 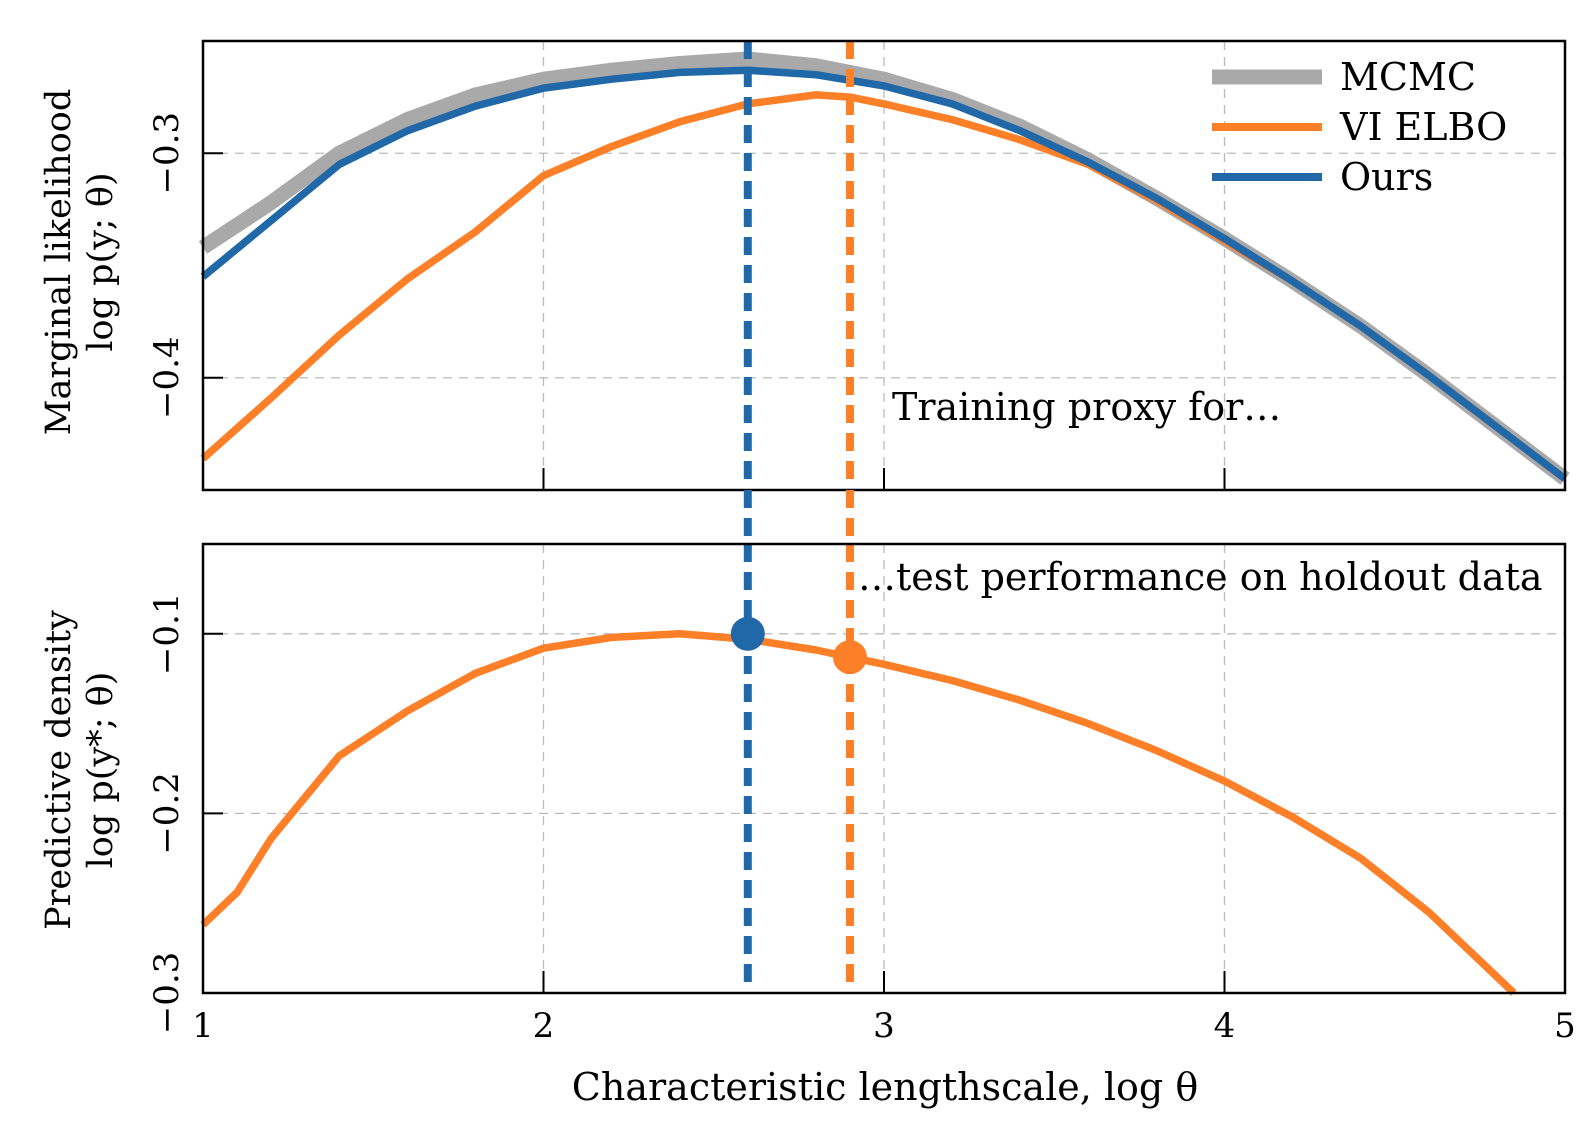 I want to click on x-tick-label: 1, so click(x=203, y=1026).